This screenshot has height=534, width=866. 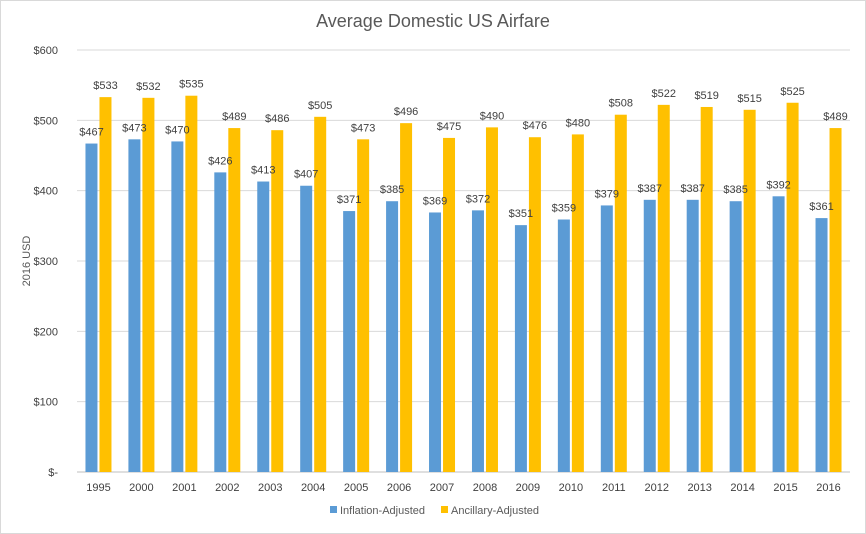 I want to click on x-tick-label: 2012, so click(x=657, y=488).